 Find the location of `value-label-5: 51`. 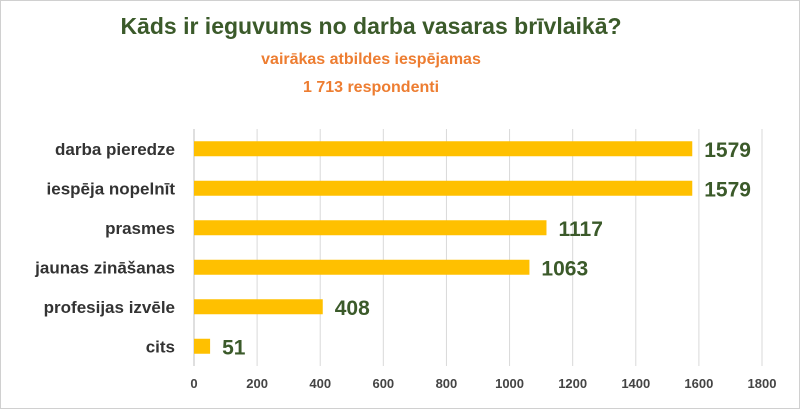

value-label-5: 51 is located at coordinates (234, 347).